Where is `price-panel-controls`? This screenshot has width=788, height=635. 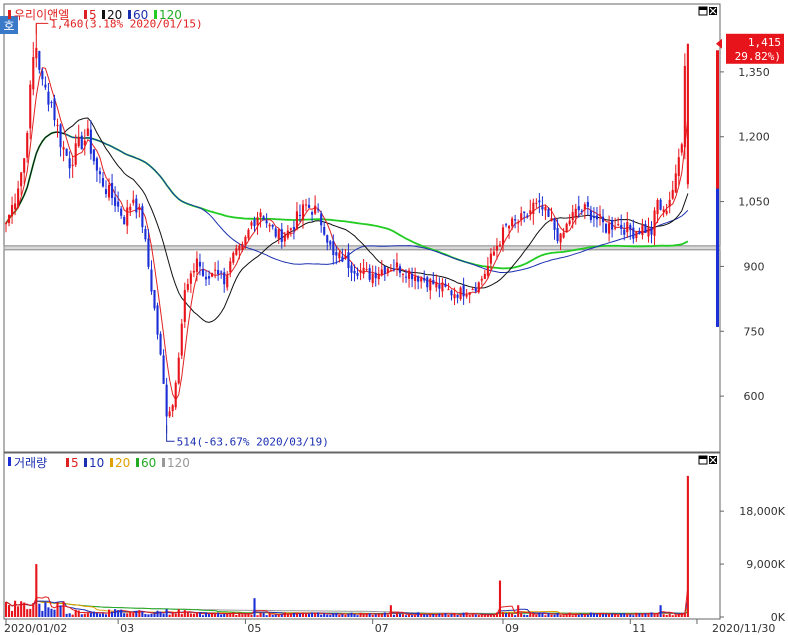 price-panel-controls is located at coordinates (707, 11).